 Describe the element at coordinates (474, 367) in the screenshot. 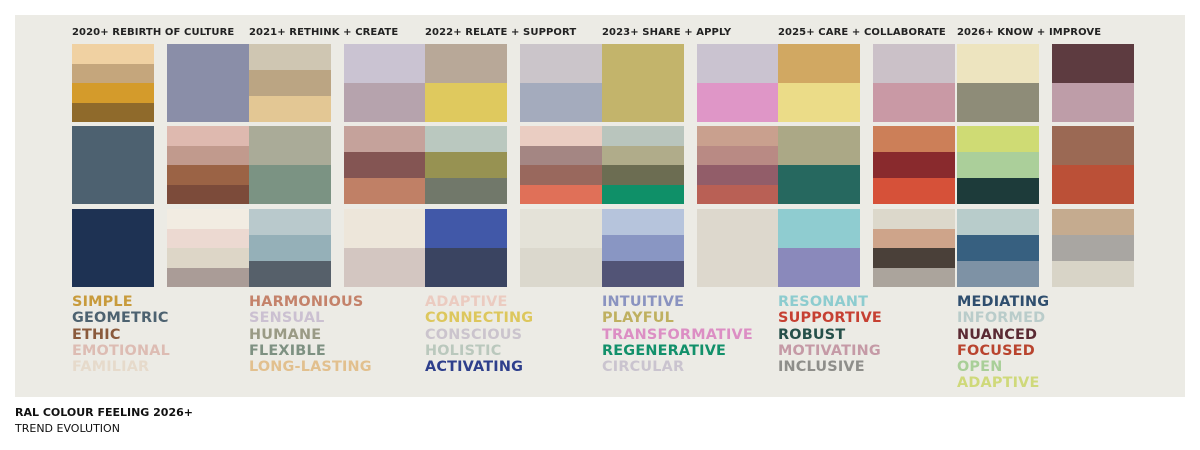

I see `keyword: ACTIVATING` at that location.